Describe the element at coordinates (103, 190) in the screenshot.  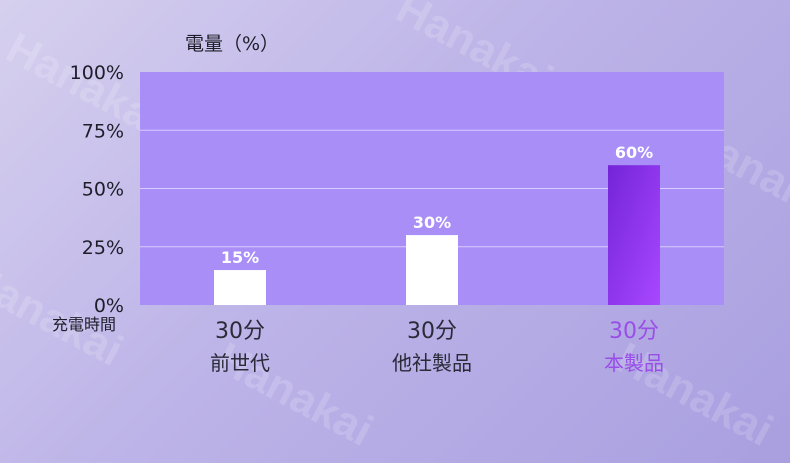
I see `y-tick-label: 50%` at that location.